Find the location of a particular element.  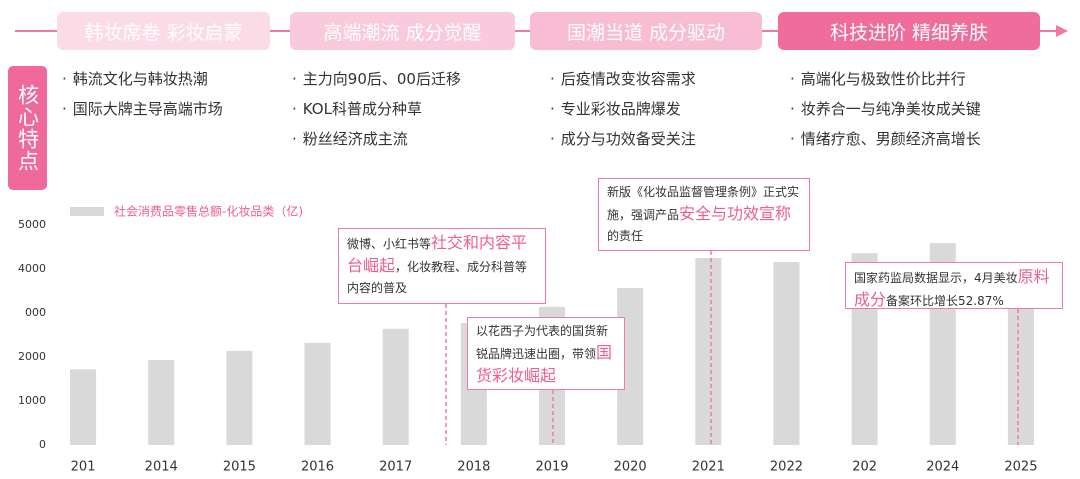

annotation: 以花西子为代表的国货新锐品牌迅速出圈，带领国货彩妆崛起 is located at coordinates (546, 353).